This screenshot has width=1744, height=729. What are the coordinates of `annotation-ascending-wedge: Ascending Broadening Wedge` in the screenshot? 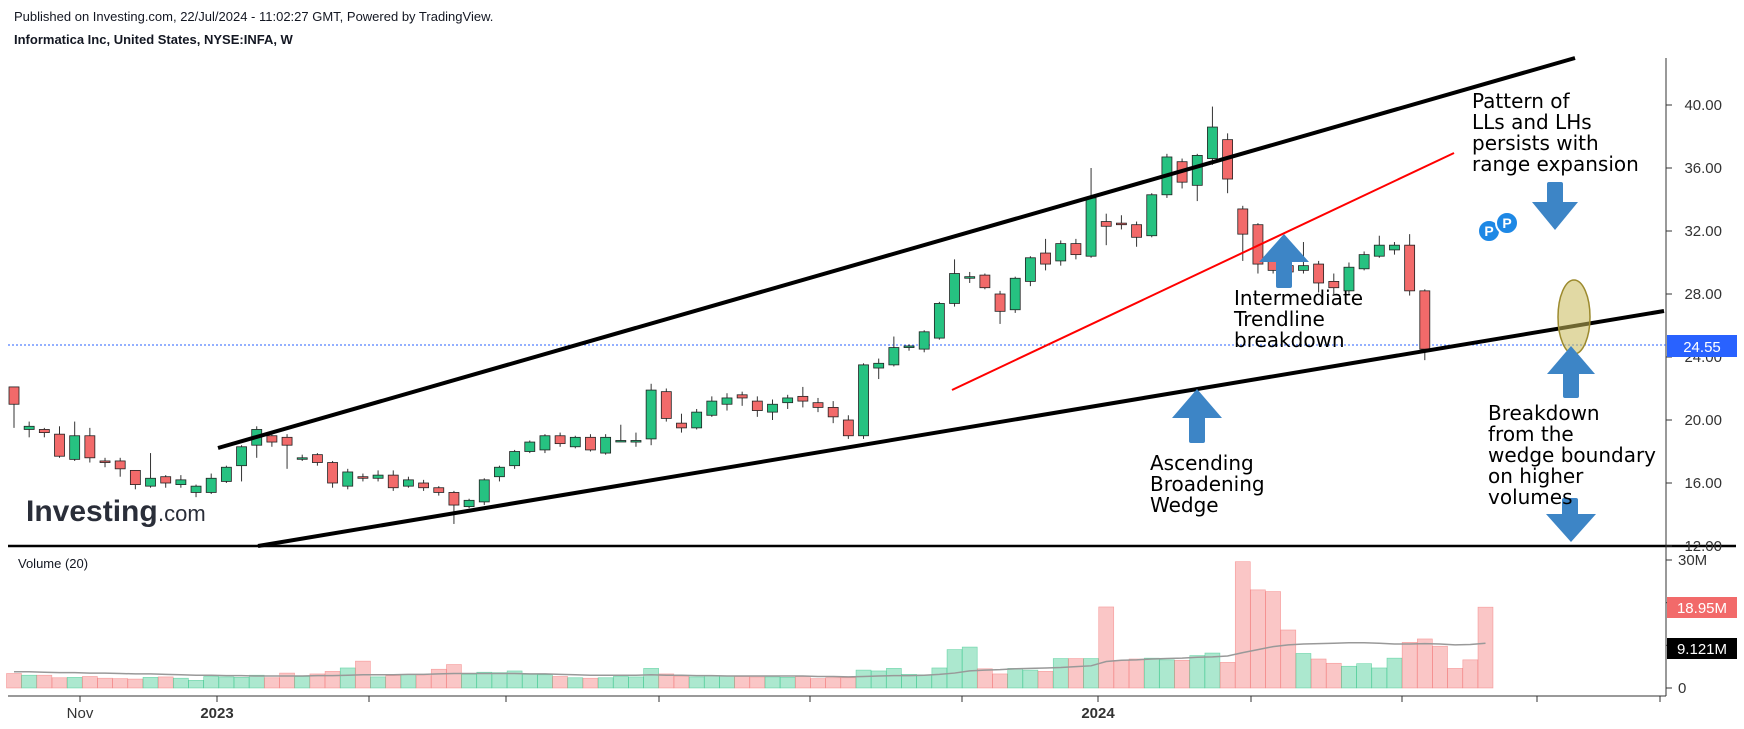 It's located at (1210, 484).